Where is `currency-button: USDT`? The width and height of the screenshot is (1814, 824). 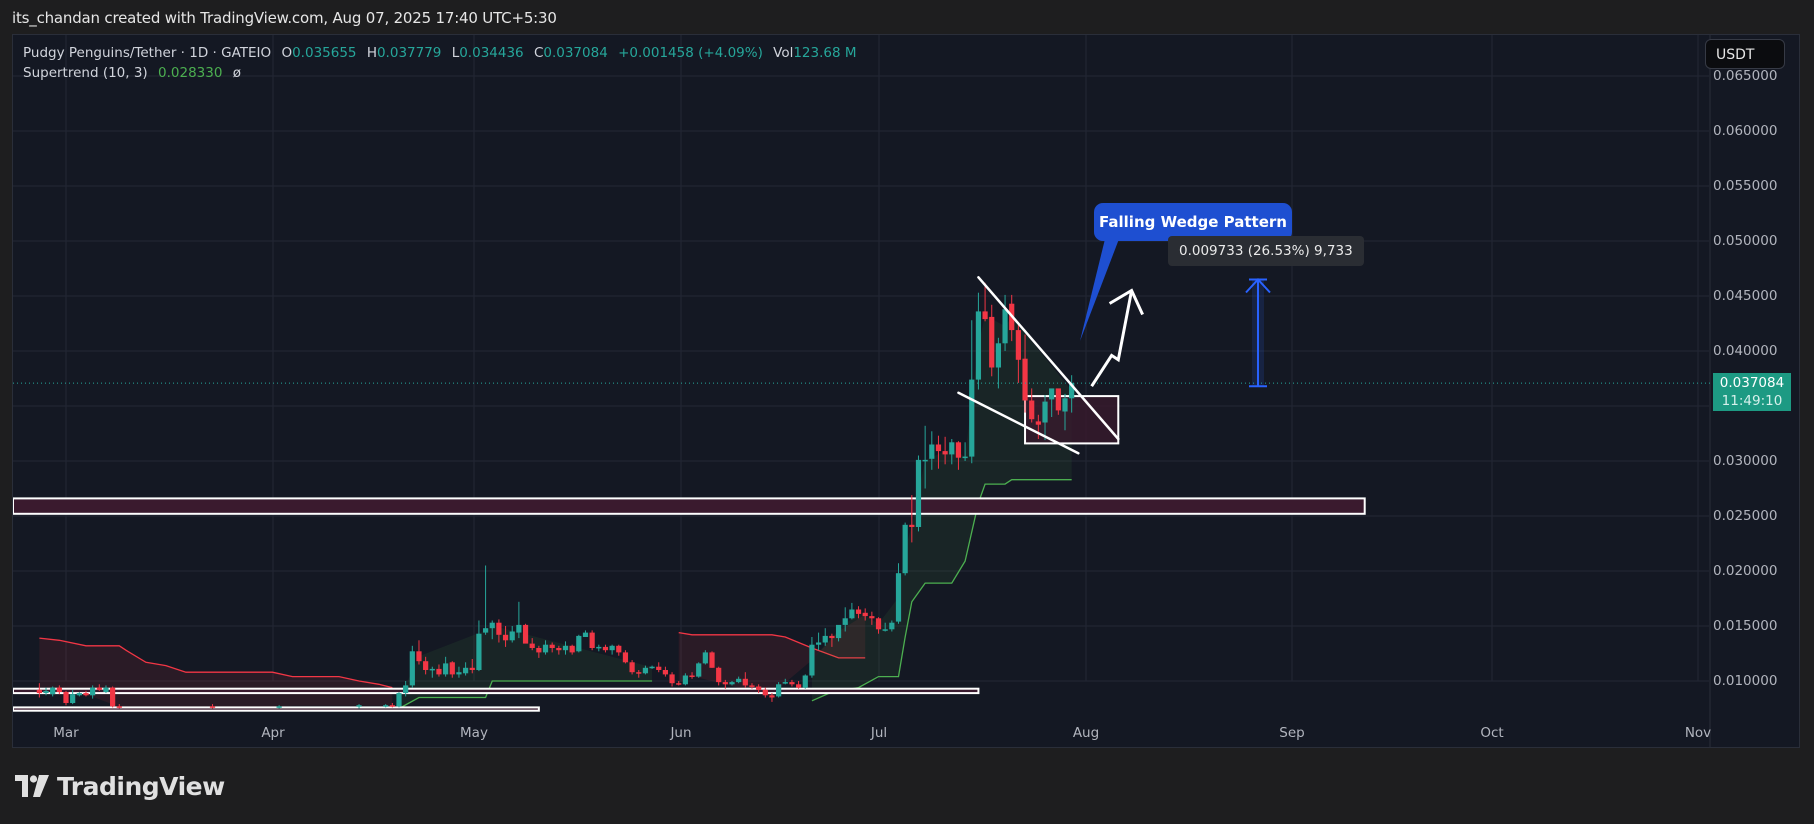
currency-button: USDT is located at coordinates (1745, 54).